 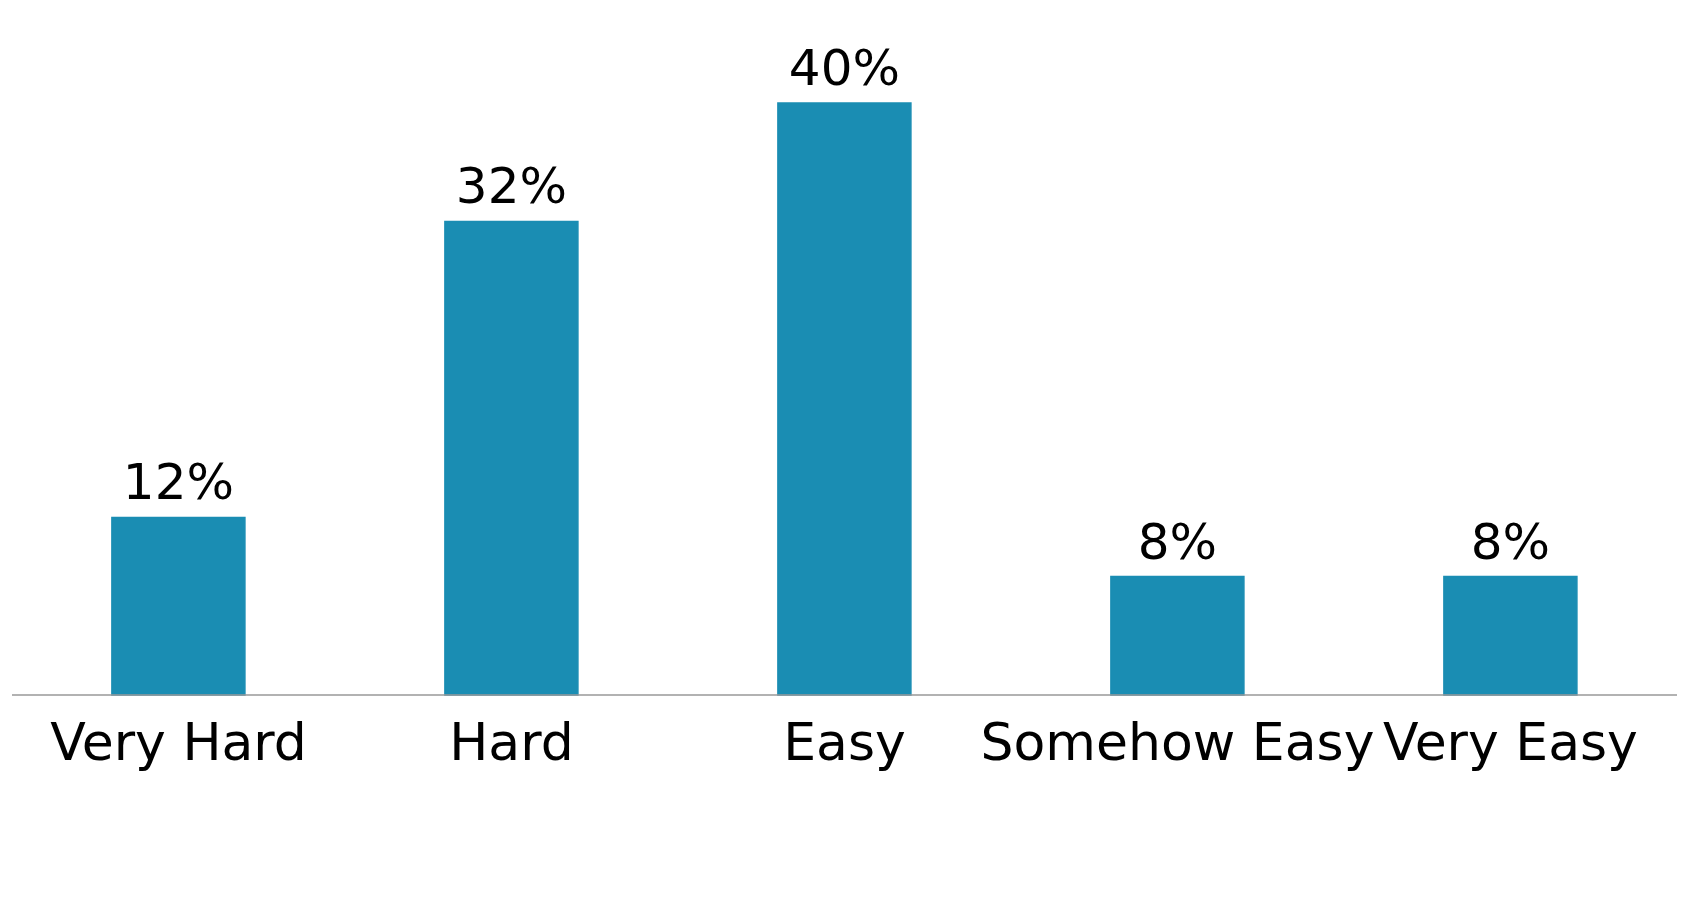 I want to click on data-label: 12%, so click(x=178, y=482).